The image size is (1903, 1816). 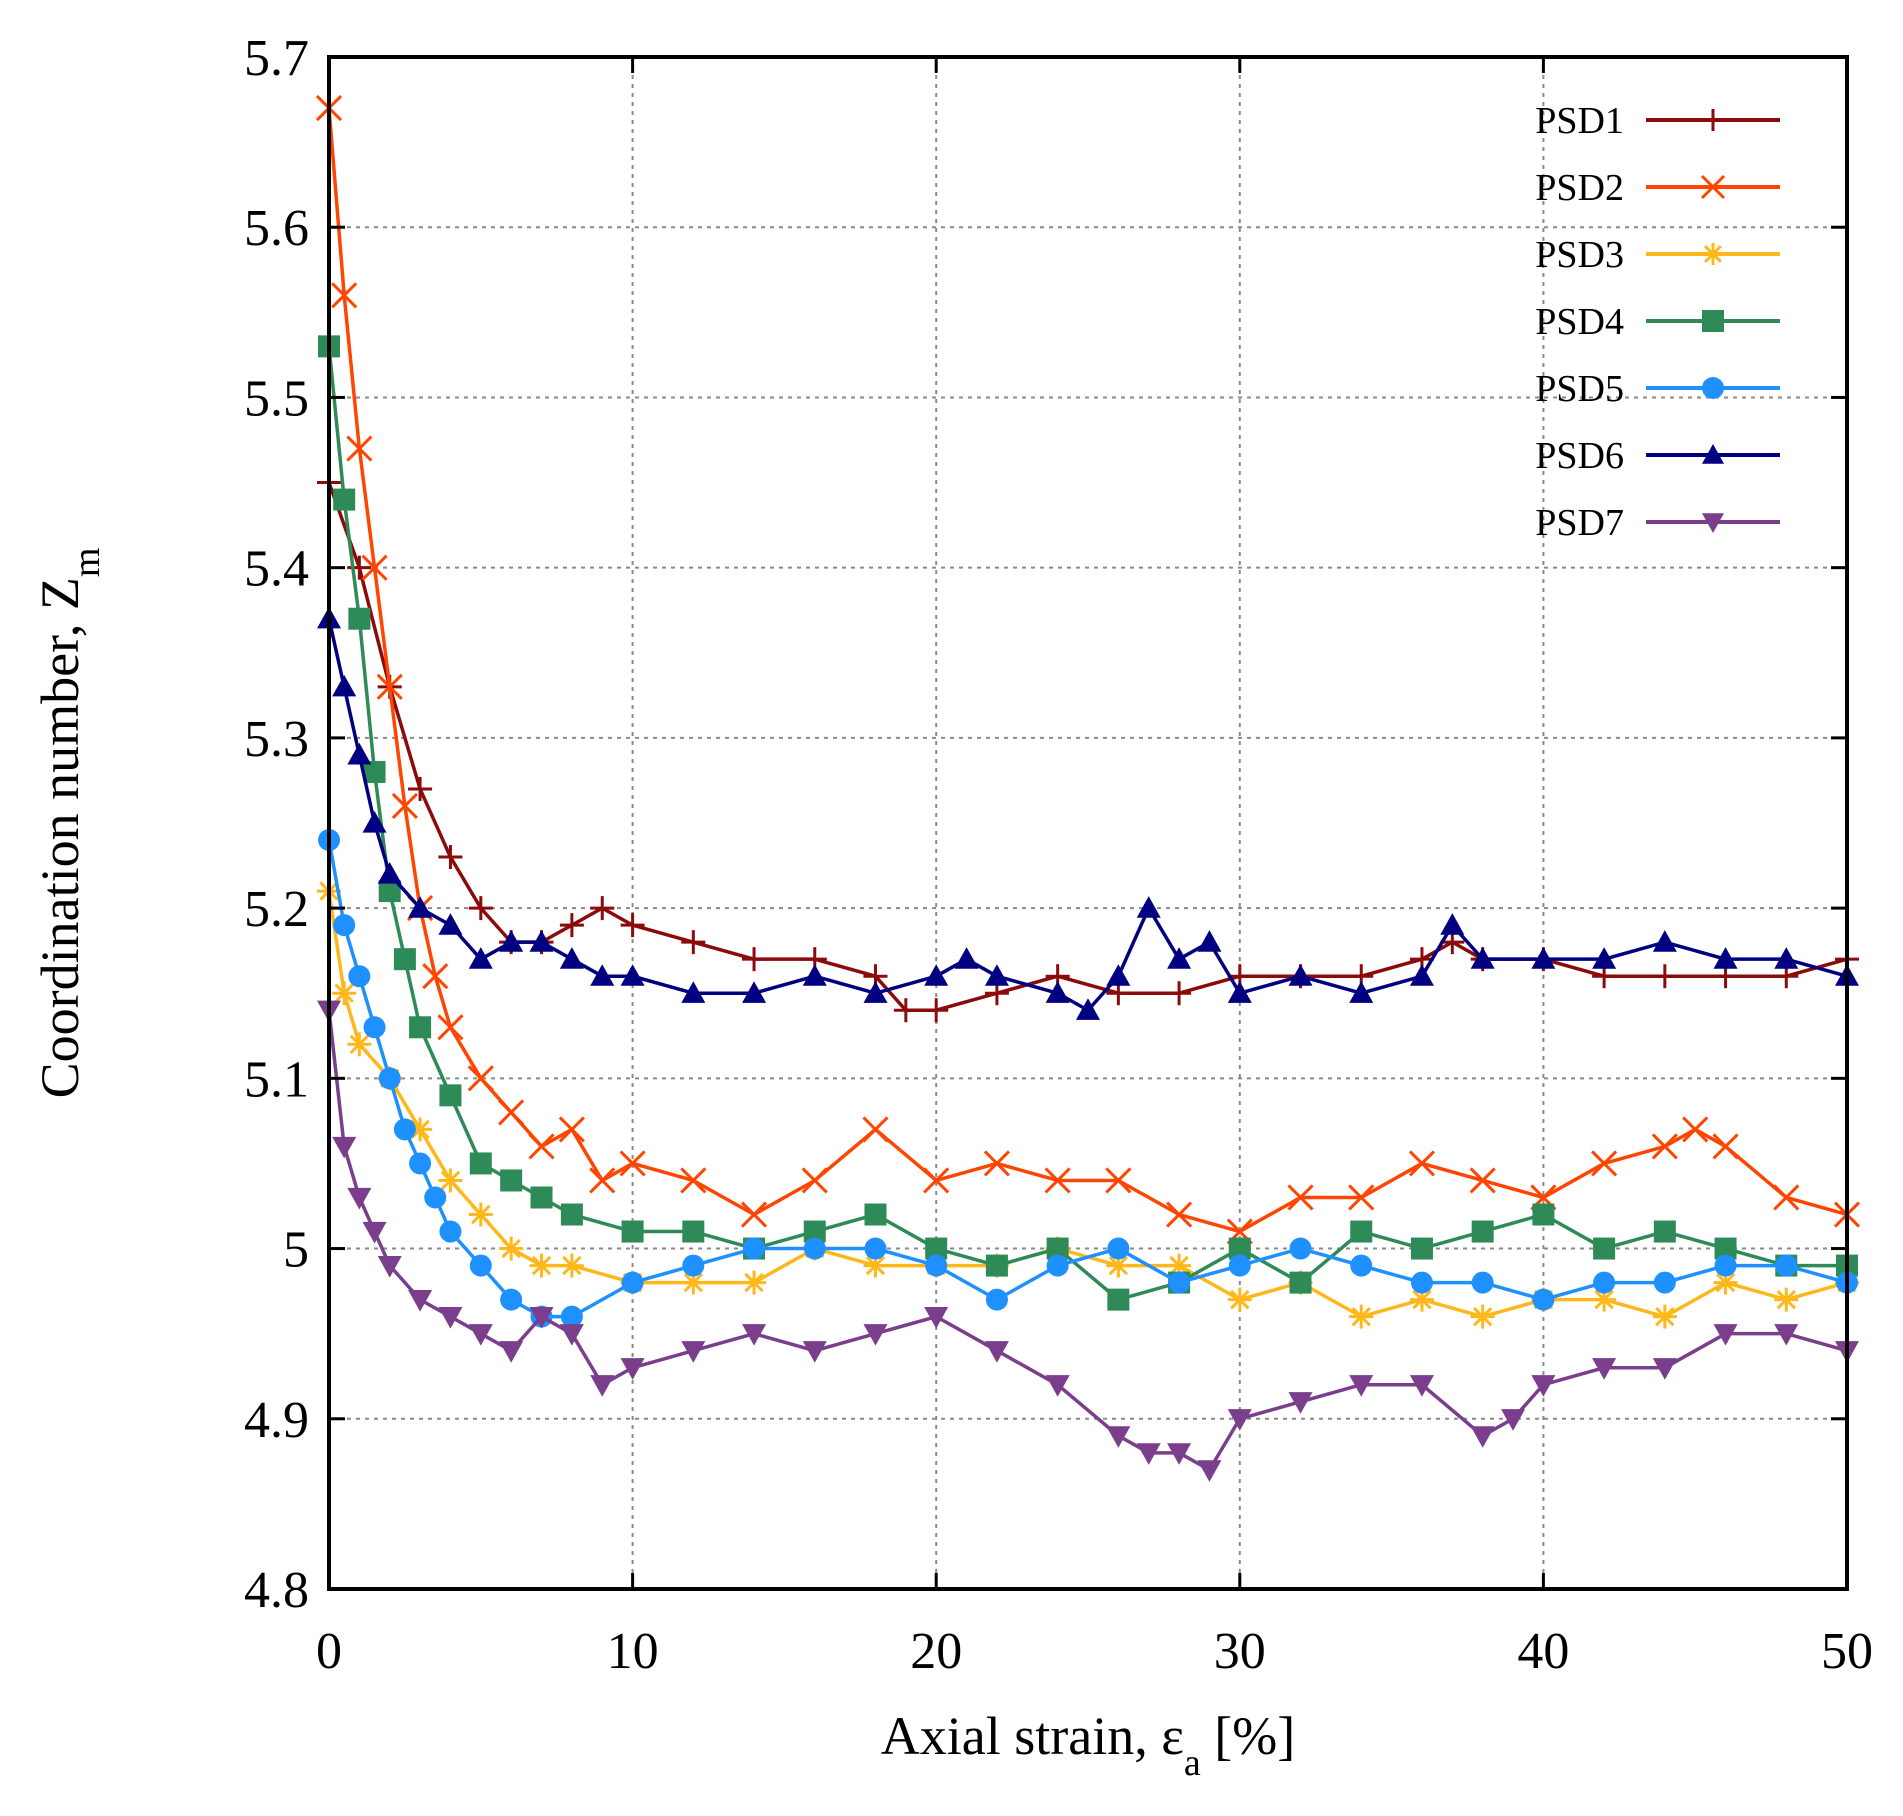 I want to click on legend-marker, so click(x=1713, y=523).